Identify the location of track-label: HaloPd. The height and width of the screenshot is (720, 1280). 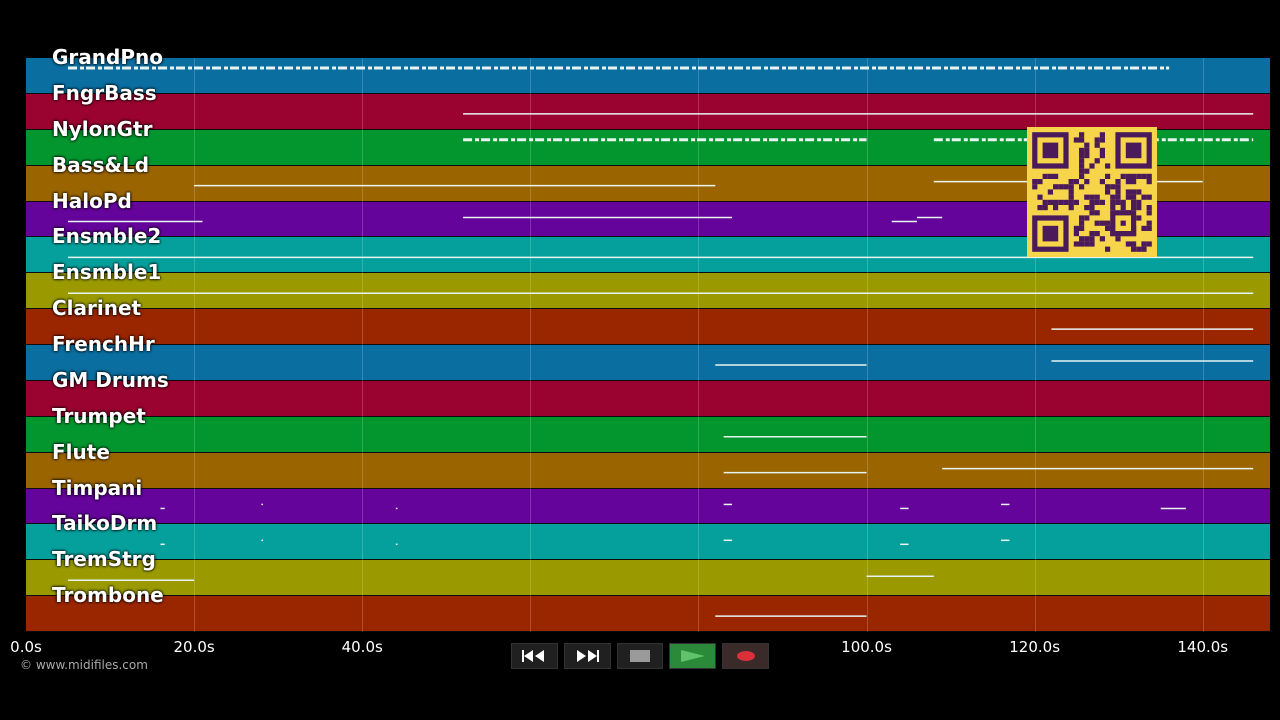
(92, 200).